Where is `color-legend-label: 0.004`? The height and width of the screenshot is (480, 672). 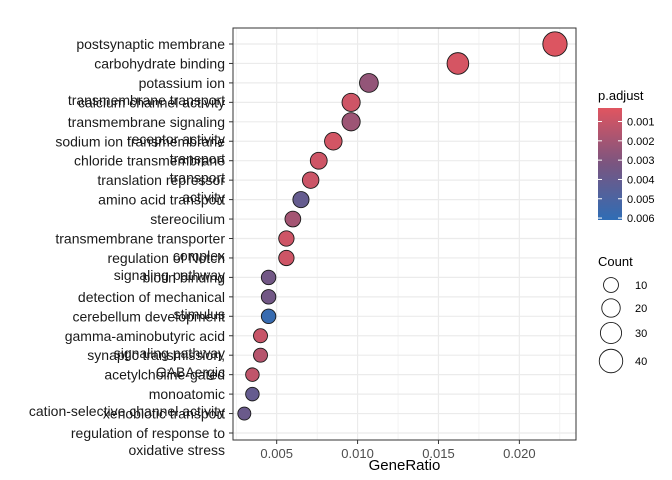
color-legend-label: 0.004 is located at coordinates (641, 180).